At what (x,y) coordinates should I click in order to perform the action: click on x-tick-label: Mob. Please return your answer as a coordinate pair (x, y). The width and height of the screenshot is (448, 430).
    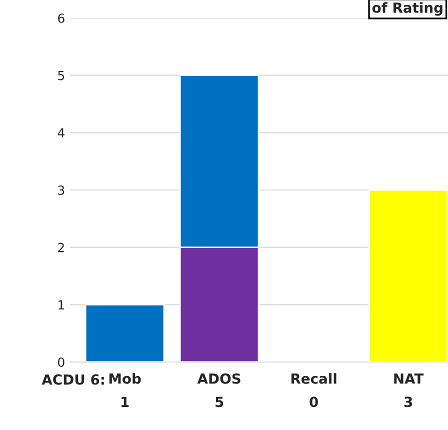
    Looking at the image, I should click on (125, 378).